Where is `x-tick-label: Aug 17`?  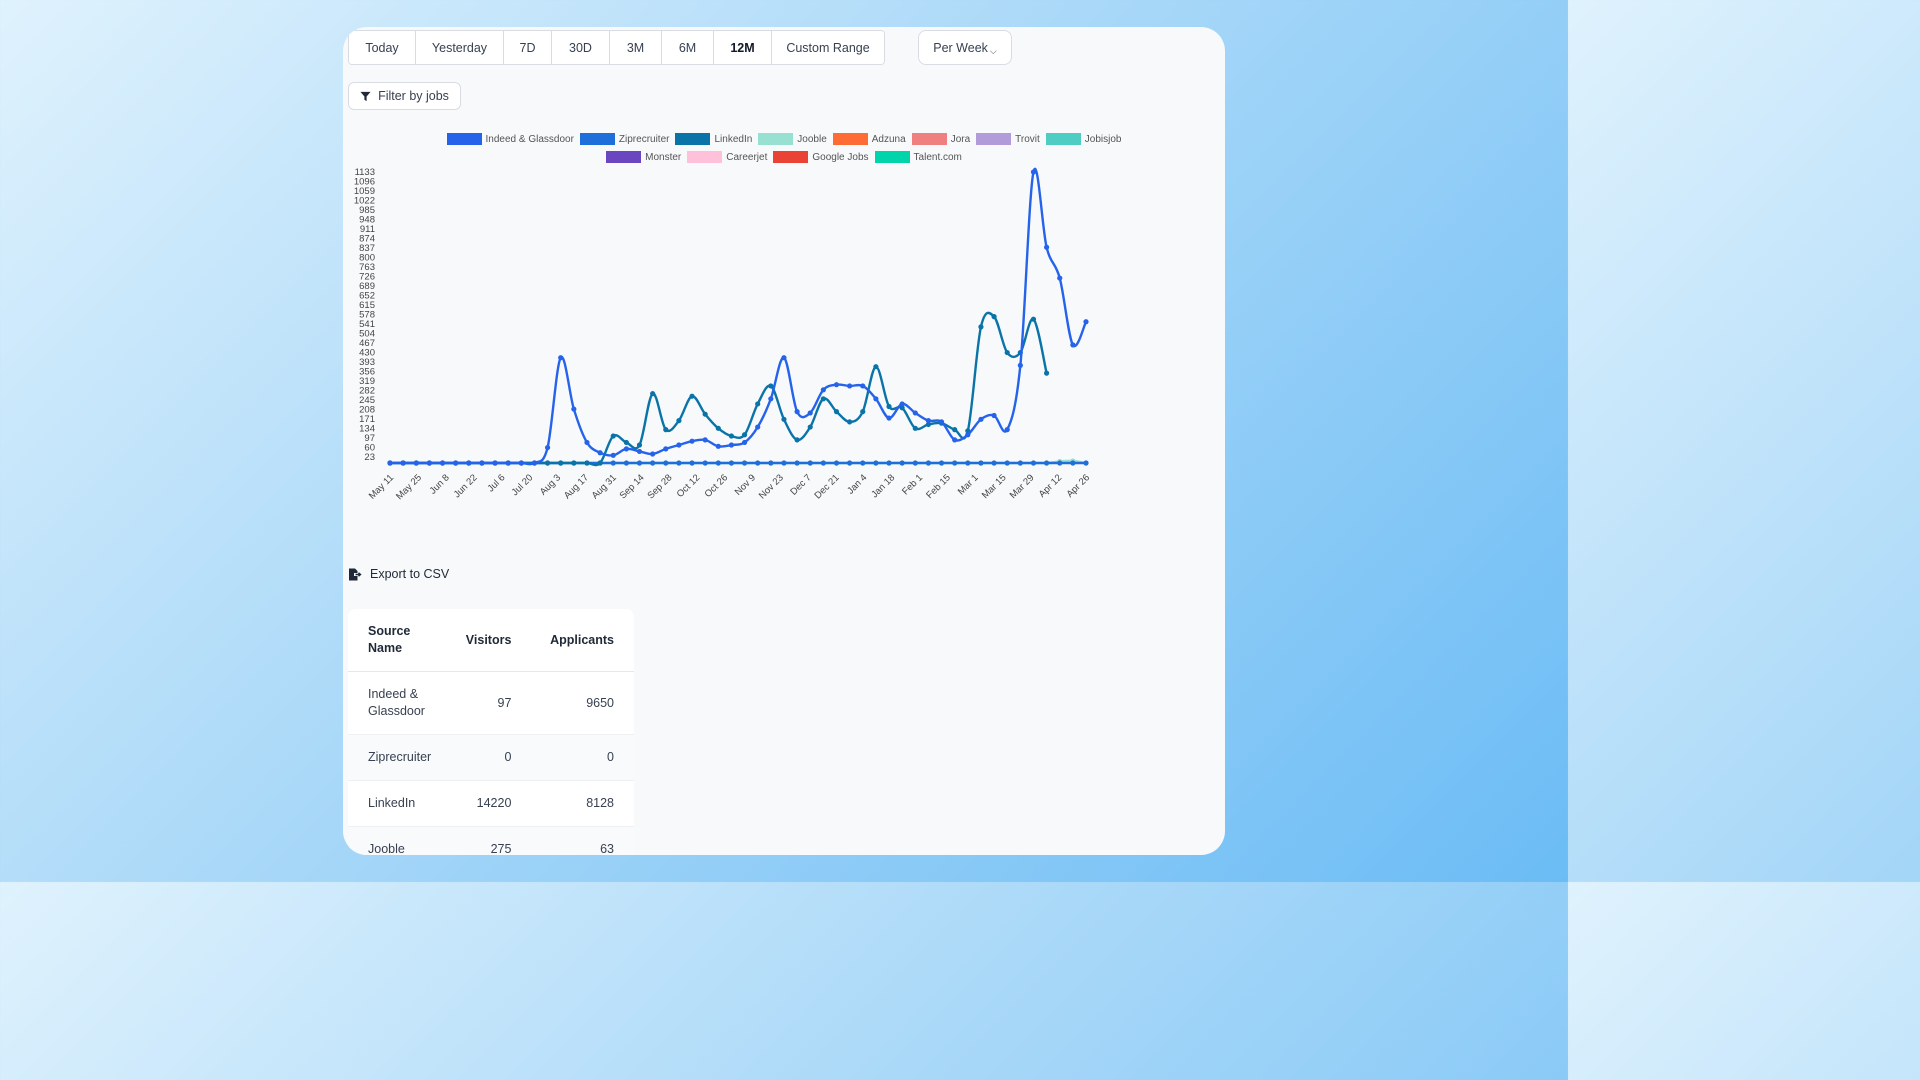 x-tick-label: Aug 17 is located at coordinates (576, 486).